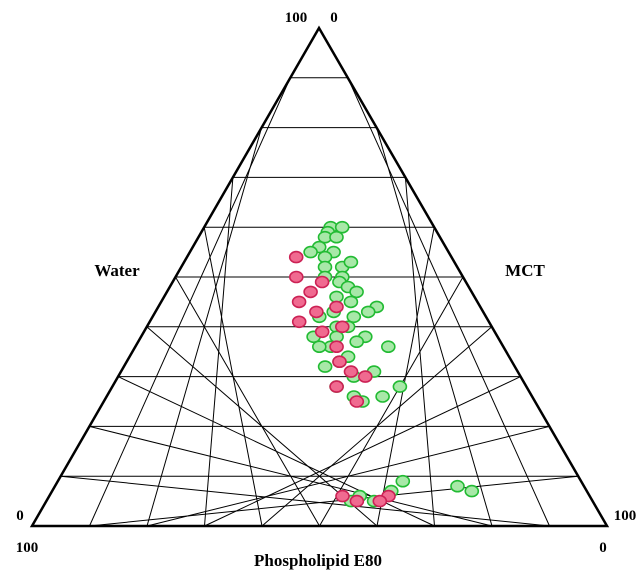  Describe the element at coordinates (117, 270) in the screenshot. I see `left-axis-label: Water` at that location.